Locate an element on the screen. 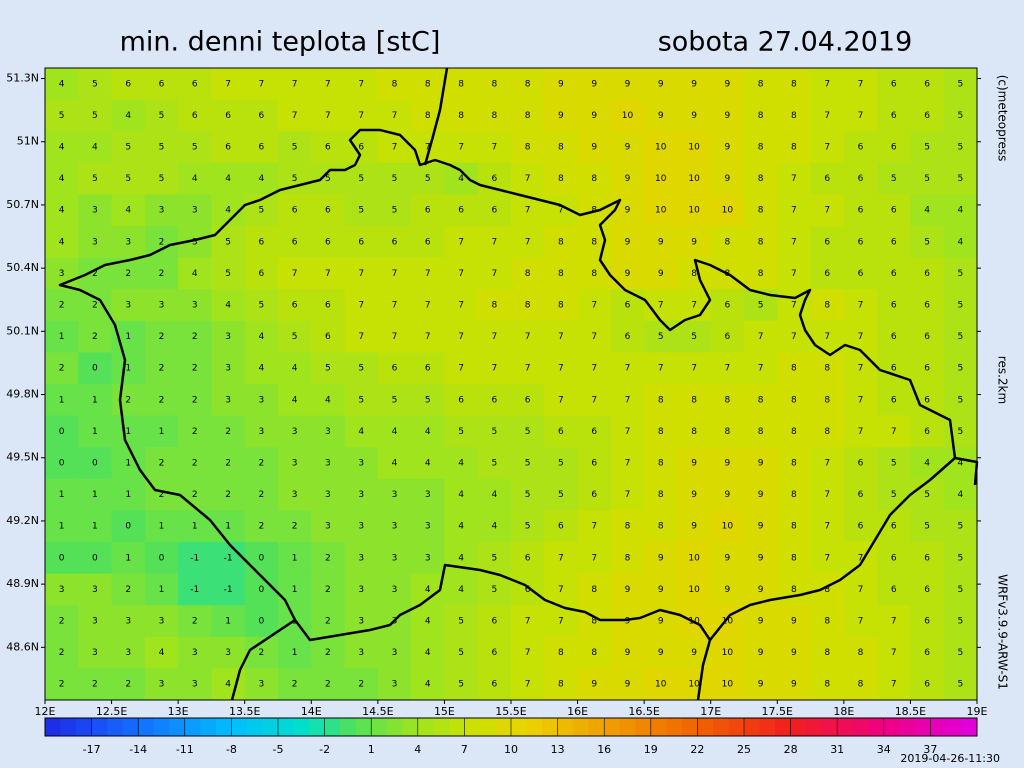 This screenshot has height=768, width=1024. x-tick-label: 18.5E is located at coordinates (910, 711).